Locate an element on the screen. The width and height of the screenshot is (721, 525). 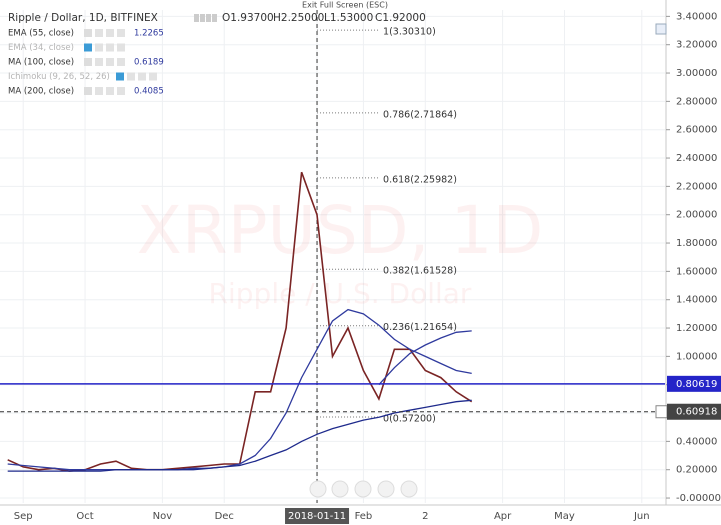
y-tick-label: 3.00000 is located at coordinates (696, 73).